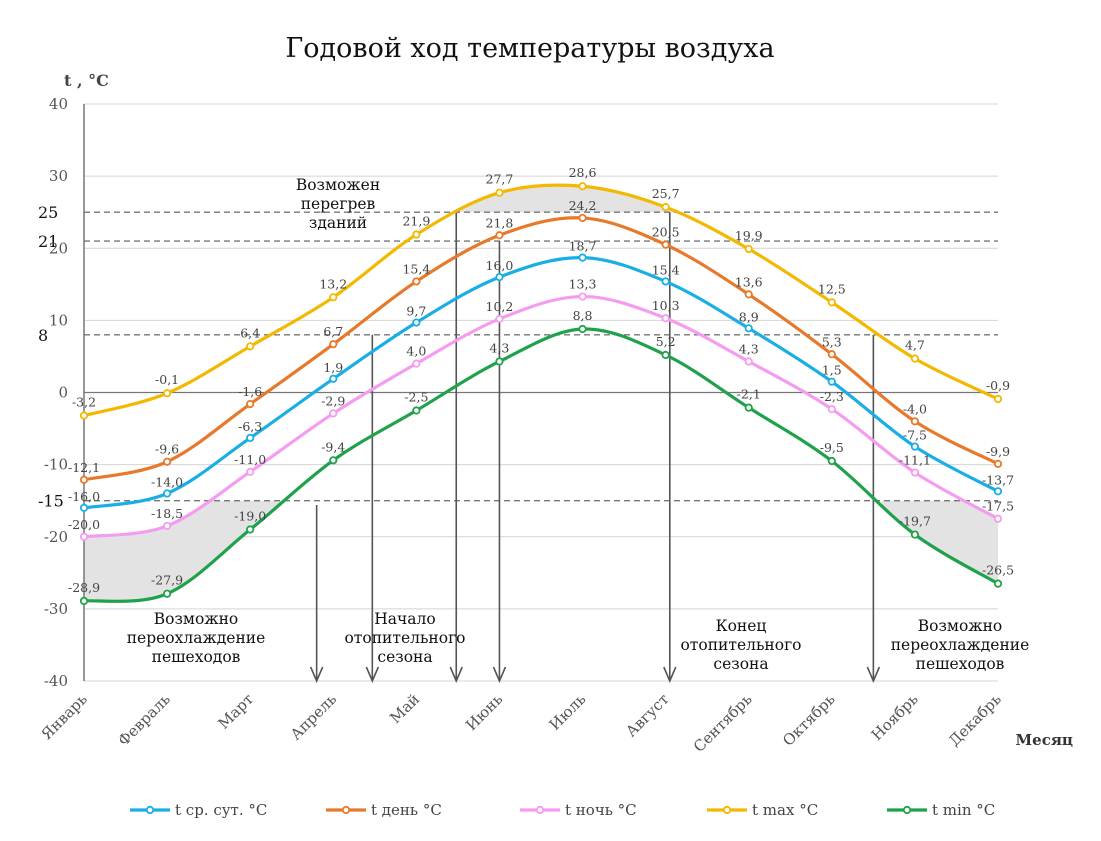  Describe the element at coordinates (873, 509) in the screenshot. I see `arrow-heat-end` at that location.